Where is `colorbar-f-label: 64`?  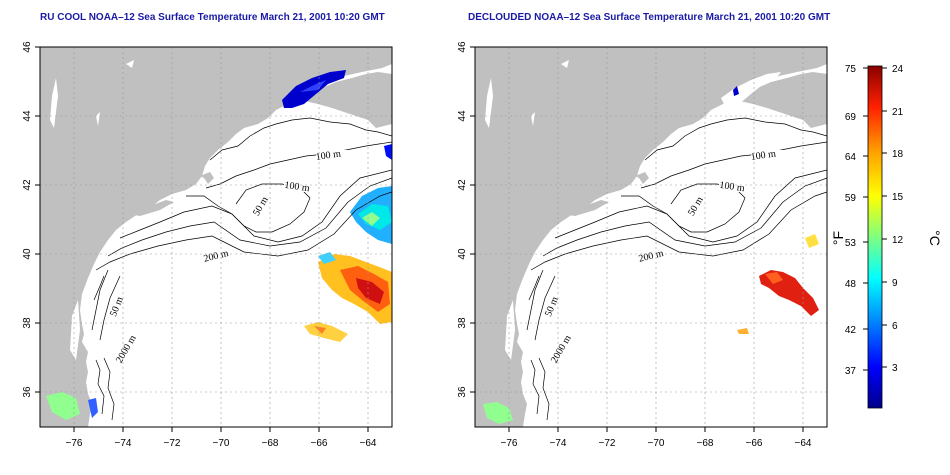
colorbar-f-label: 64 is located at coordinates (851, 157).